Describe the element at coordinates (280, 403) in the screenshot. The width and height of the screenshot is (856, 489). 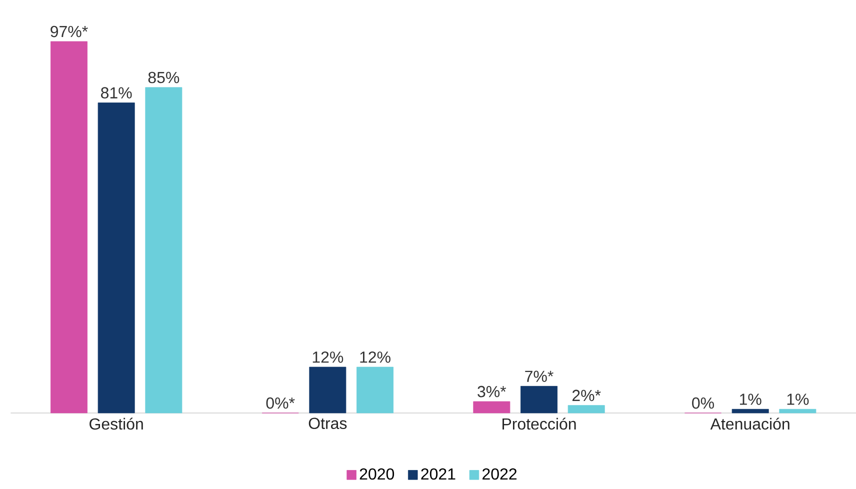
I see `data-label: 0%*` at that location.